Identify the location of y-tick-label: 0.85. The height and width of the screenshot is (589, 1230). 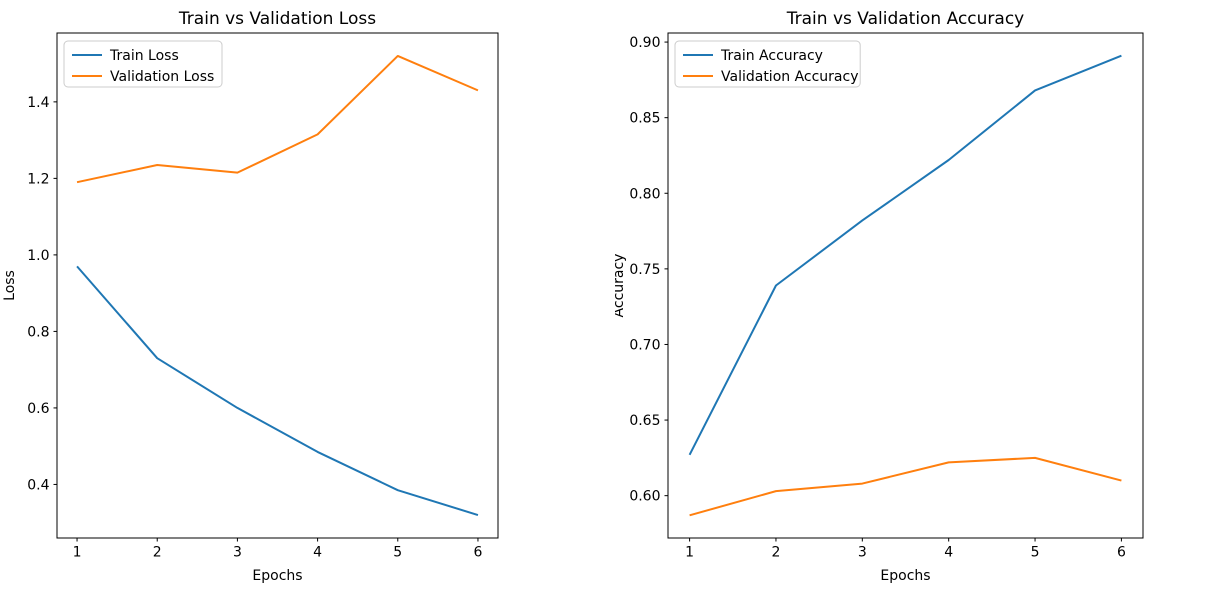
(644, 119).